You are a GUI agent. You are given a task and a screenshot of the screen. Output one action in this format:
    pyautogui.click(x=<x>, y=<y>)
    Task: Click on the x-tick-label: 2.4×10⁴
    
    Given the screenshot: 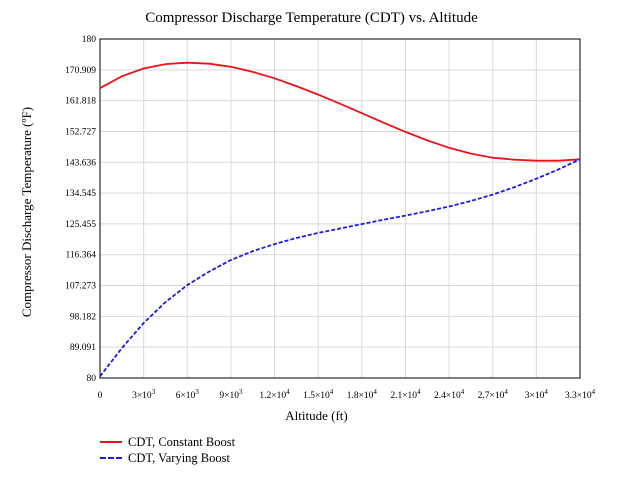 What is the action you would take?
    pyautogui.click(x=449, y=394)
    